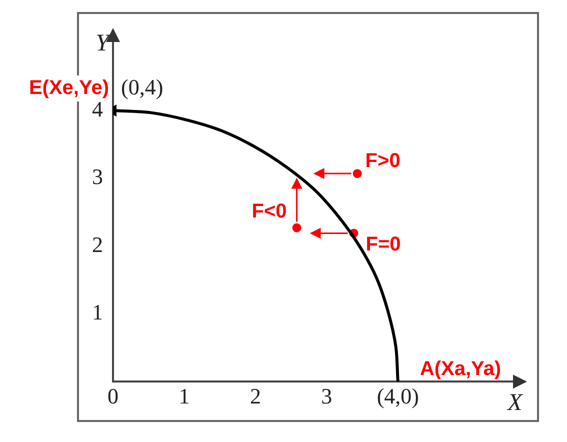 Image resolution: width=567 pixels, height=442 pixels. What do you see at coordinates (383, 245) in the screenshot?
I see `annotation: F=0` at bounding box center [383, 245].